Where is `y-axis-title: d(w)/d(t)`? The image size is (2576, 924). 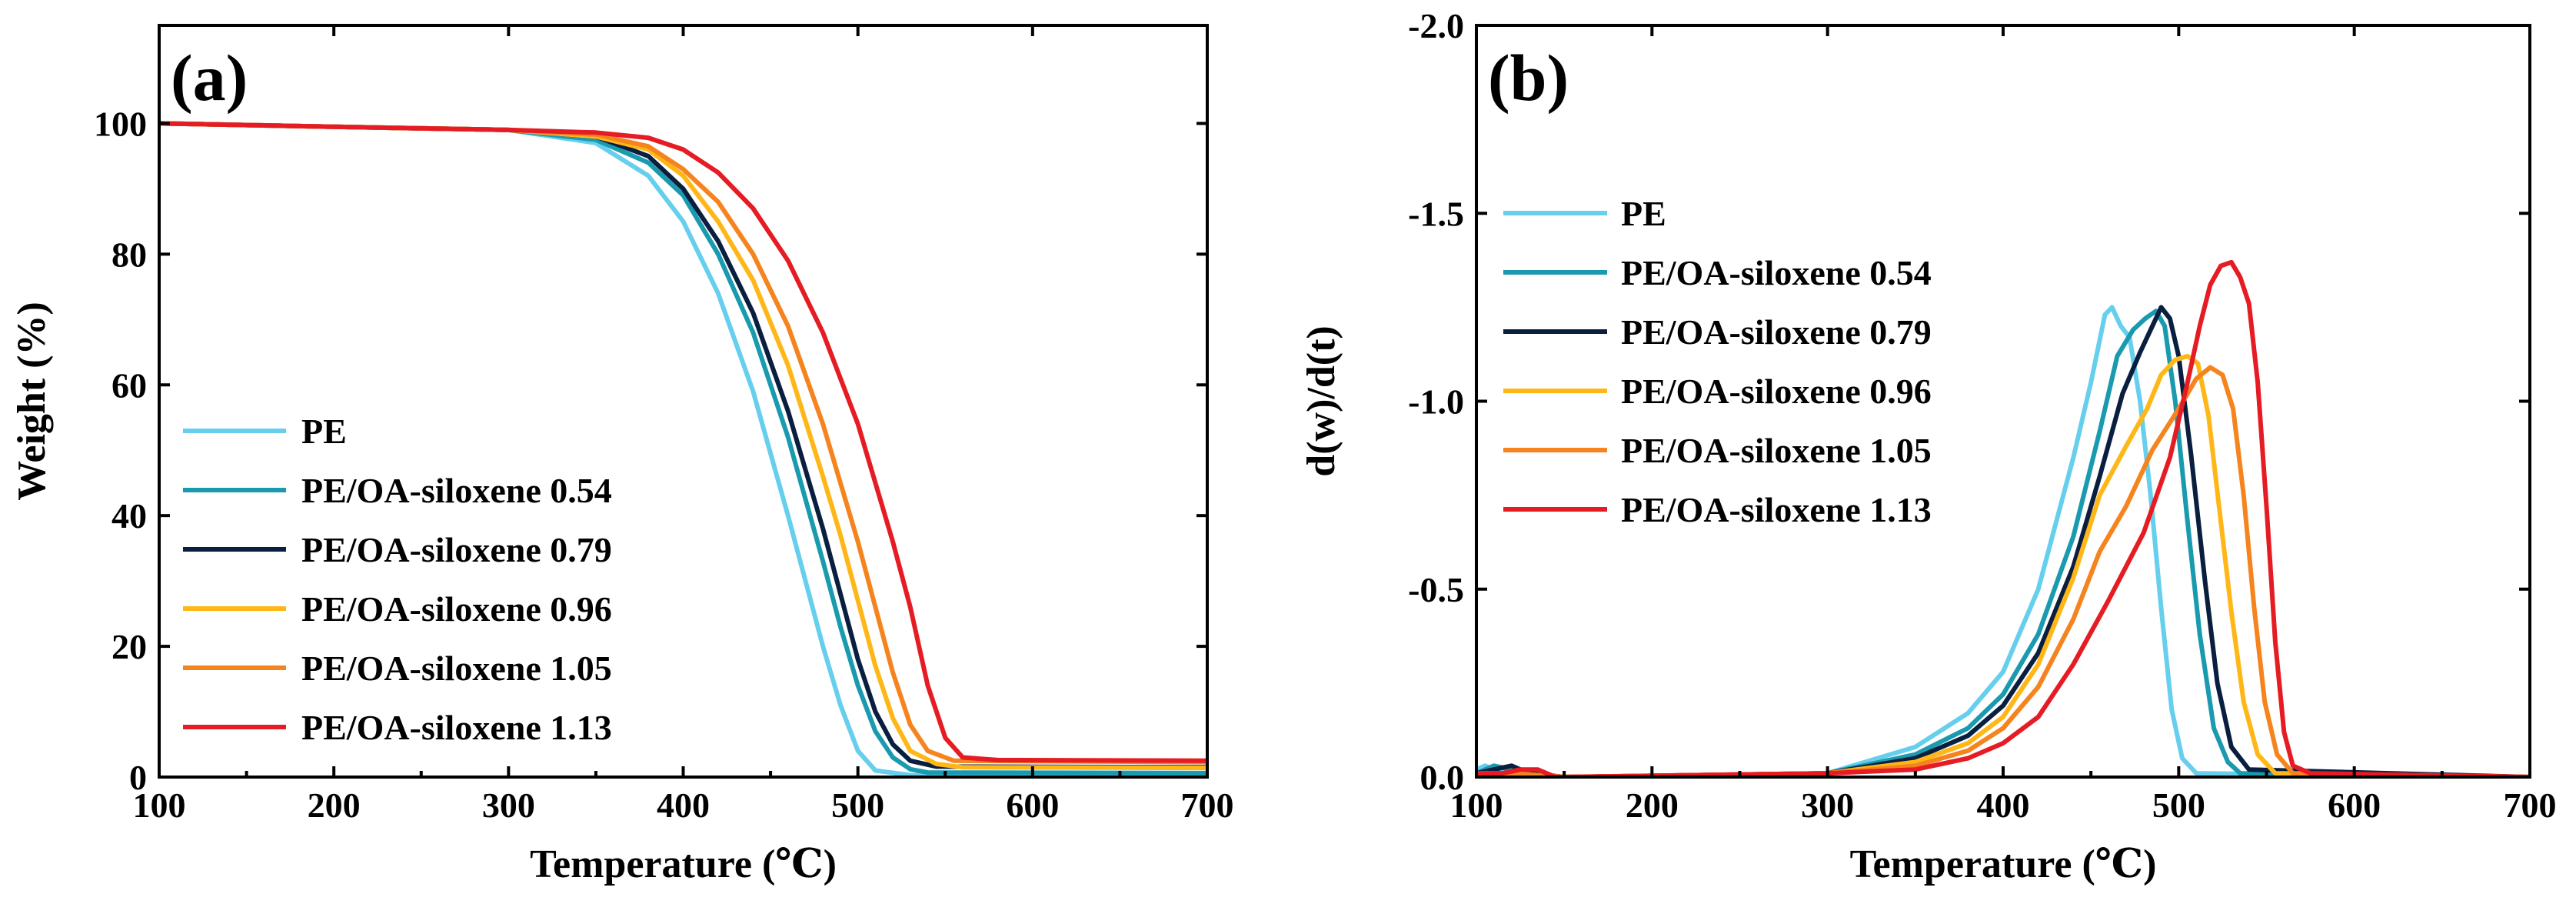 y-axis-title: d(w)/d(t) is located at coordinates (1321, 400).